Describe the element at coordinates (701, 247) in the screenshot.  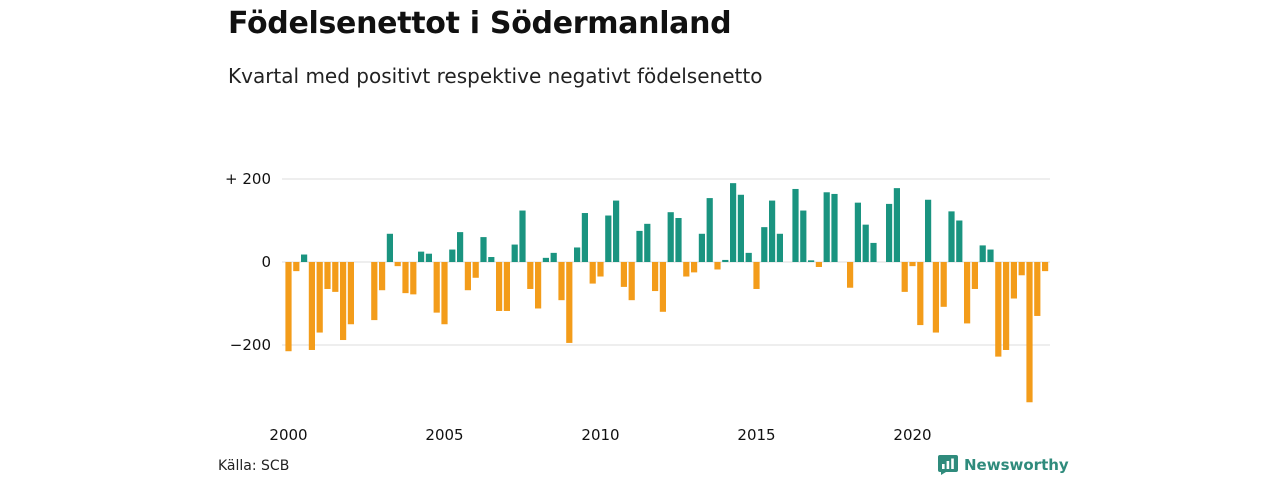
I see `bar-2013-q2` at that location.